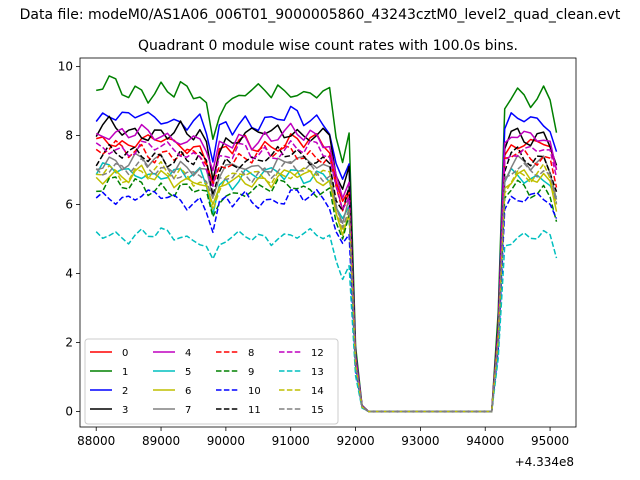  What do you see at coordinates (65, 67) in the screenshot?
I see `y-tick-label: 10` at bounding box center [65, 67].